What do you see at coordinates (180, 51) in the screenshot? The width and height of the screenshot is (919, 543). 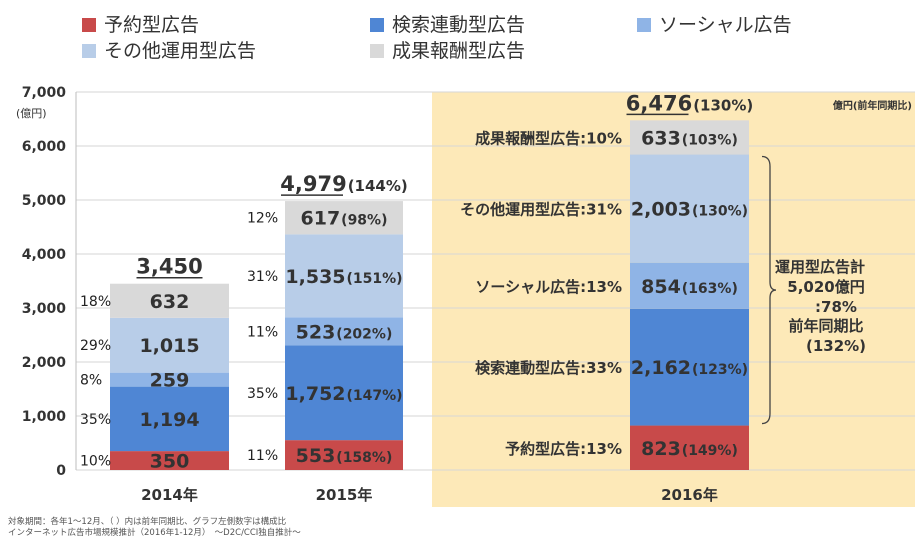 I see `legend-item-label: その他運用型広告` at bounding box center [180, 51].